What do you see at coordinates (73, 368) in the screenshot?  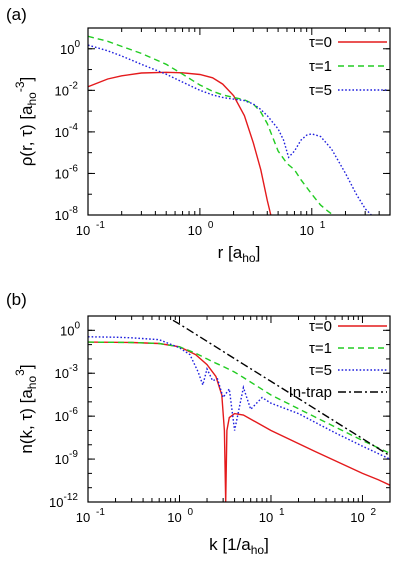 I see `y-tick-exponent: -3` at bounding box center [73, 368].